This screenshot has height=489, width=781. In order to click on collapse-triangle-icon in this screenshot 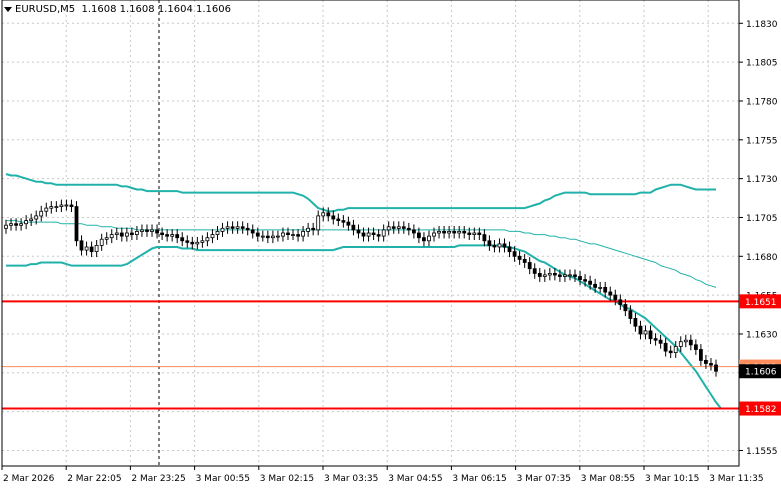, I will do `click(8, 9)`.